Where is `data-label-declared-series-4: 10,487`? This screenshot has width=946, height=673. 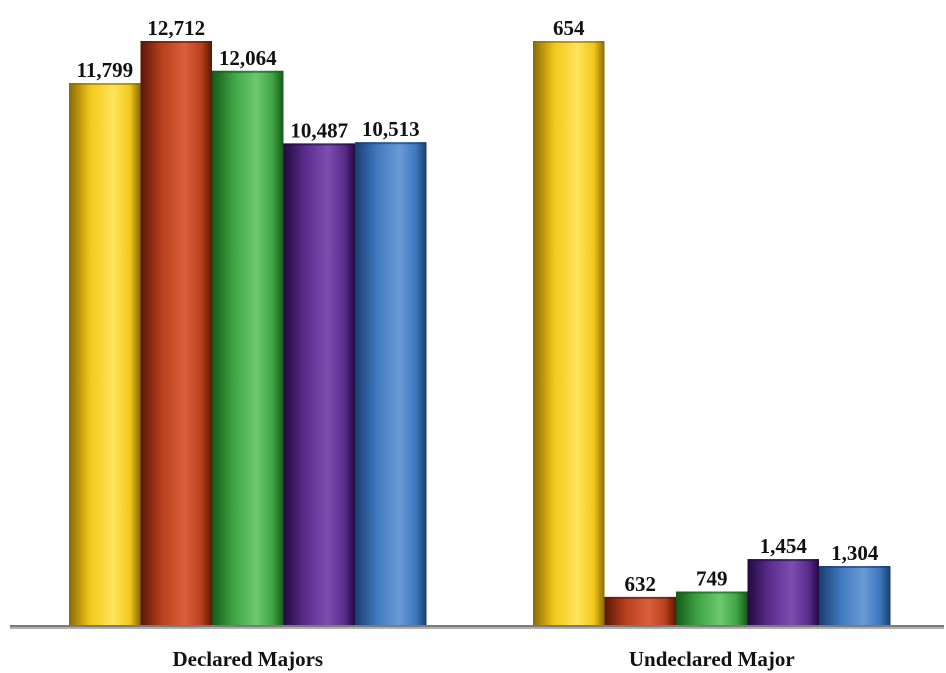 data-label-declared-series-4: 10,487 is located at coordinates (319, 130).